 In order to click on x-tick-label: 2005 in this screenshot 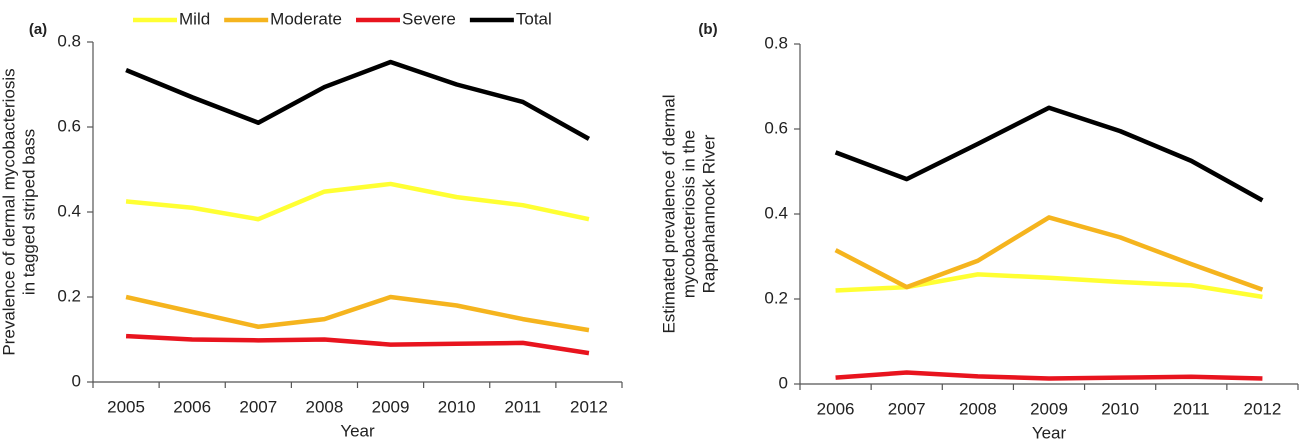, I will do `click(126, 406)`.